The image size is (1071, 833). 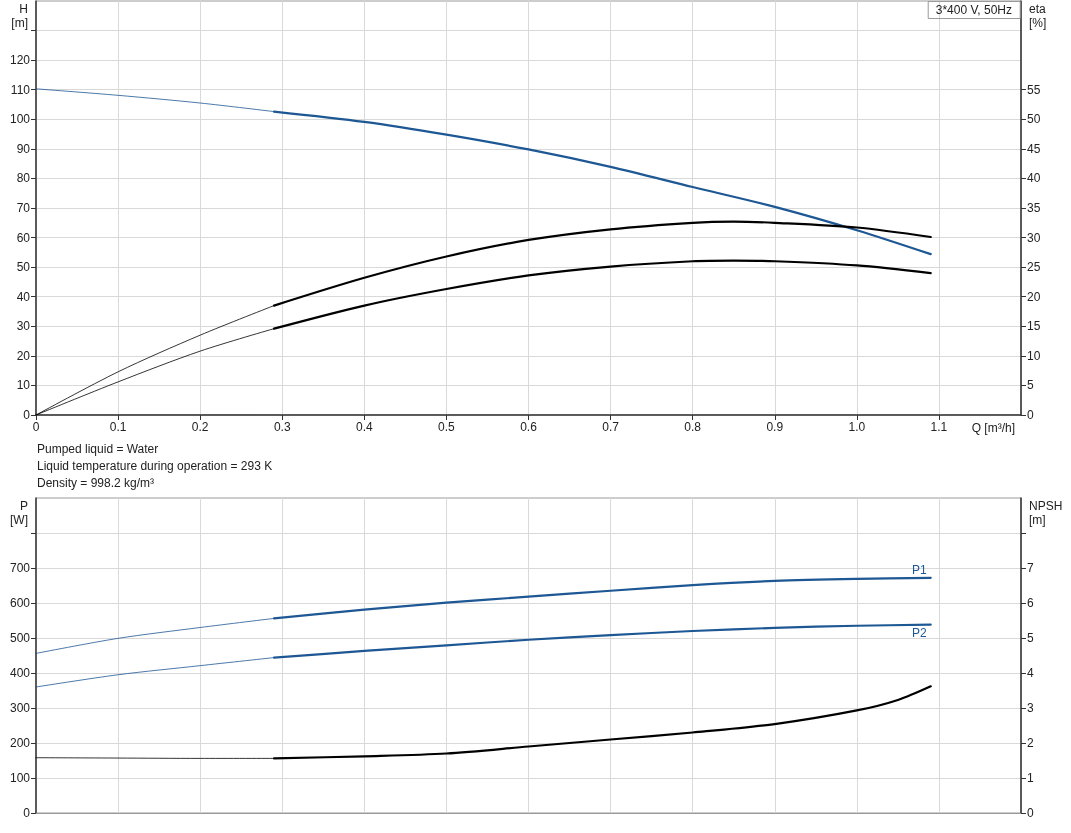 What do you see at coordinates (1034, 148) in the screenshot?
I see `y2-tick-label: 45` at bounding box center [1034, 148].